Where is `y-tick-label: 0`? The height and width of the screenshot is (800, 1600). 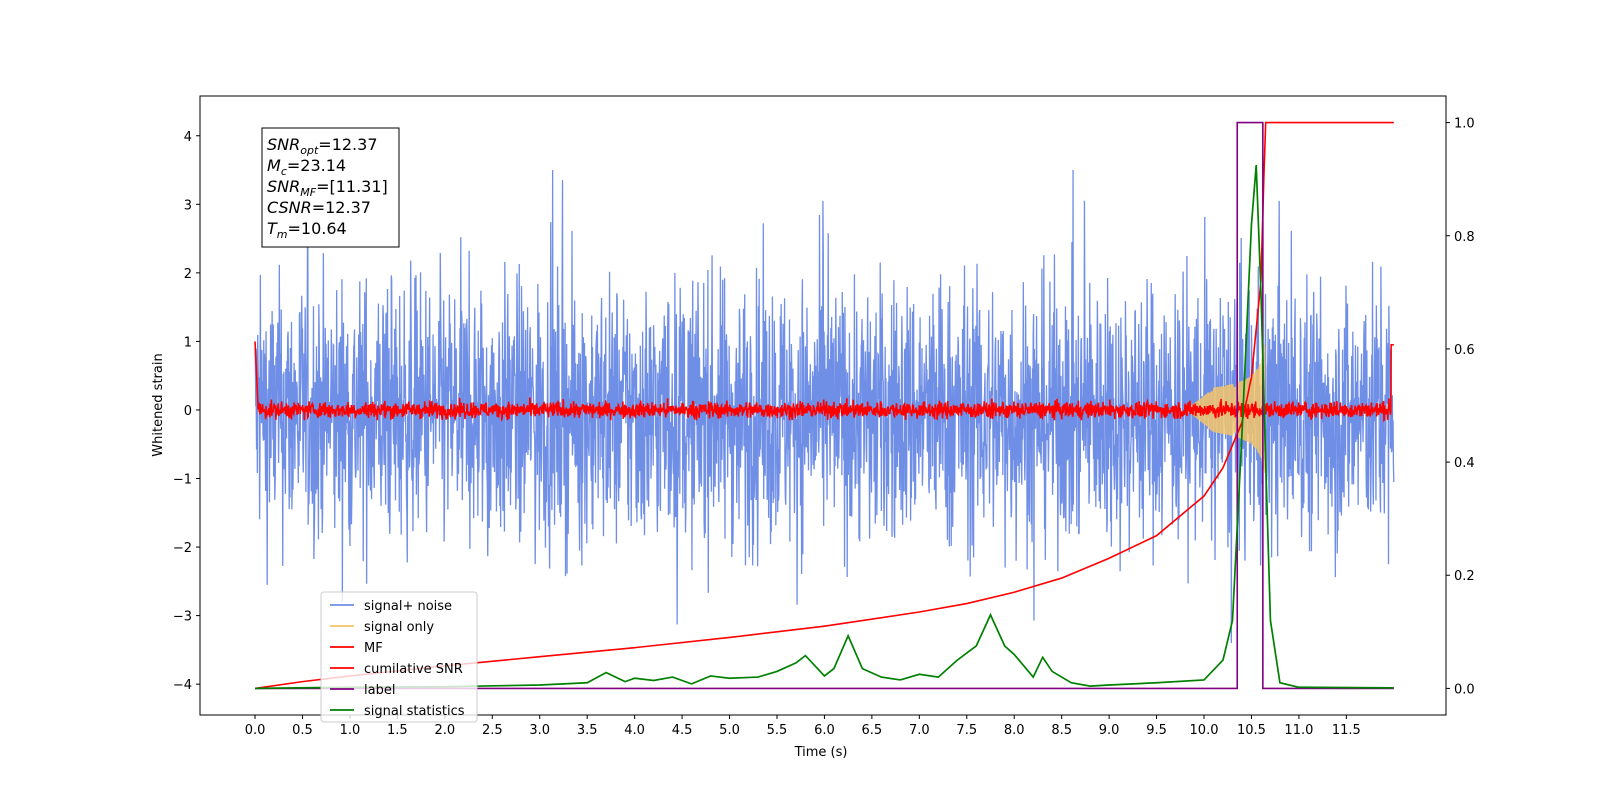 y-tick-label: 0 is located at coordinates (188, 411).